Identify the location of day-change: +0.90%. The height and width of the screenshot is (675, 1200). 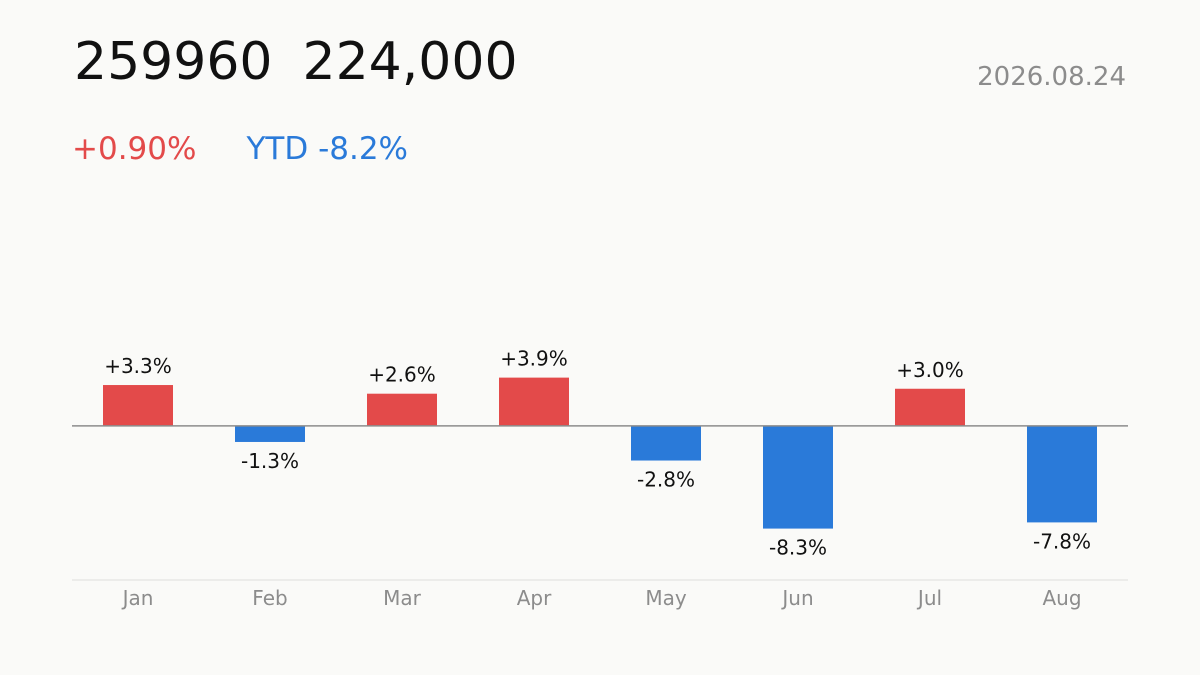
(134, 149).